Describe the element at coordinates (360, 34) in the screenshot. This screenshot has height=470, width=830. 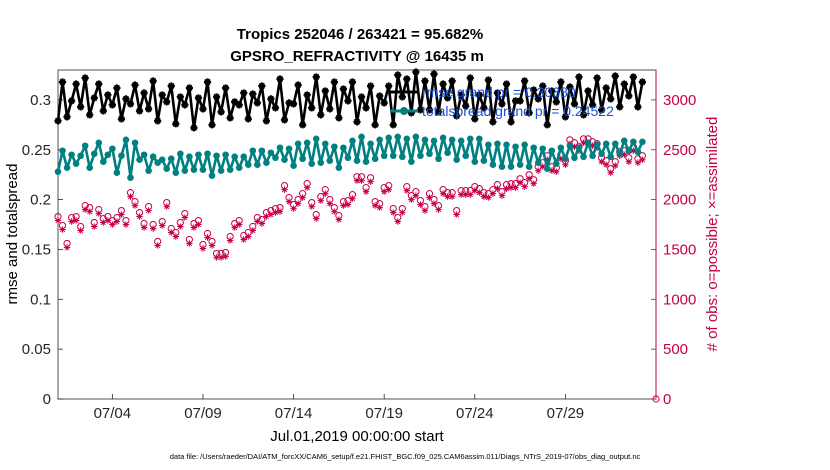
I see `chart-title: Tropics 252046 / 263421 = 95.682%` at that location.